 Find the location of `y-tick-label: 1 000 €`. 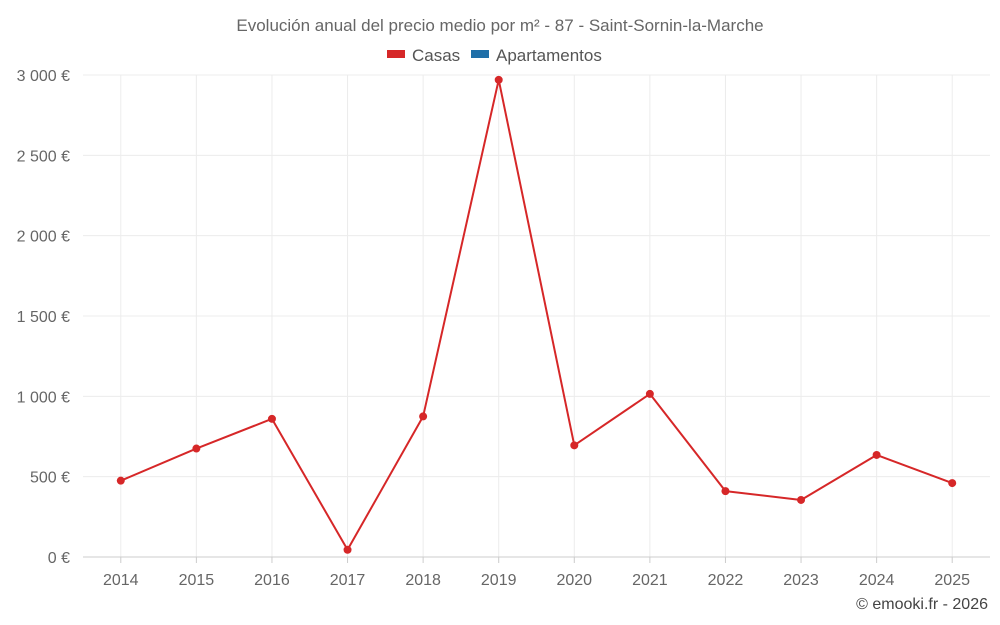

y-tick-label: 1 000 € is located at coordinates (43, 397).